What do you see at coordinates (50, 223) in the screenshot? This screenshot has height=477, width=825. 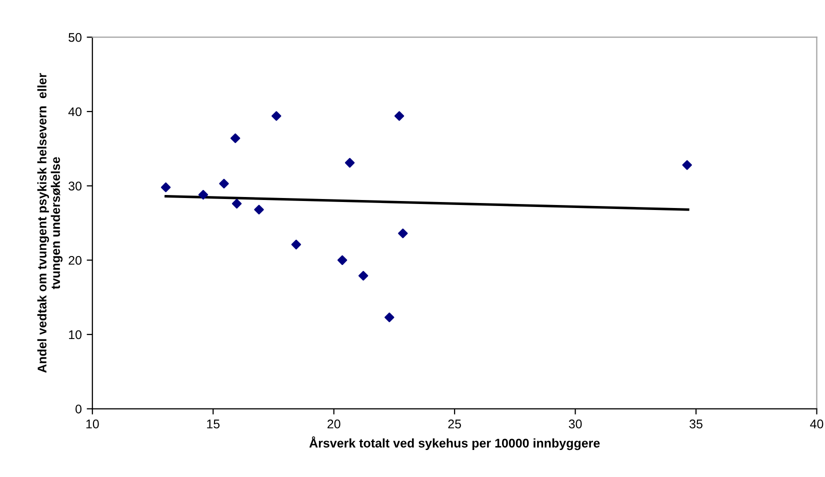 I see `y-axis-title: Andel vedtak om tvungent psykisk helsevern eller tvungen undersøkelse` at bounding box center [50, 223].